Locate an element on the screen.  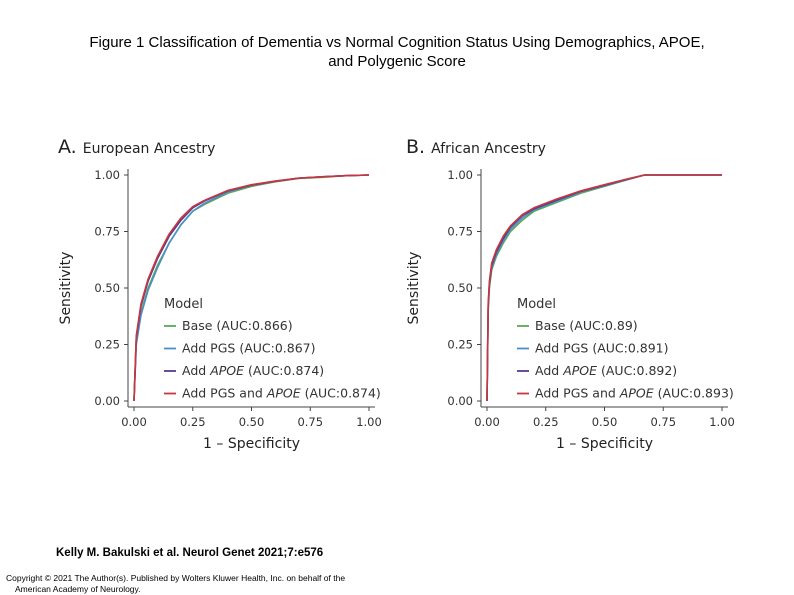
legend-entry: Add PGS and APOE (AUC:0.893) is located at coordinates (634, 393).